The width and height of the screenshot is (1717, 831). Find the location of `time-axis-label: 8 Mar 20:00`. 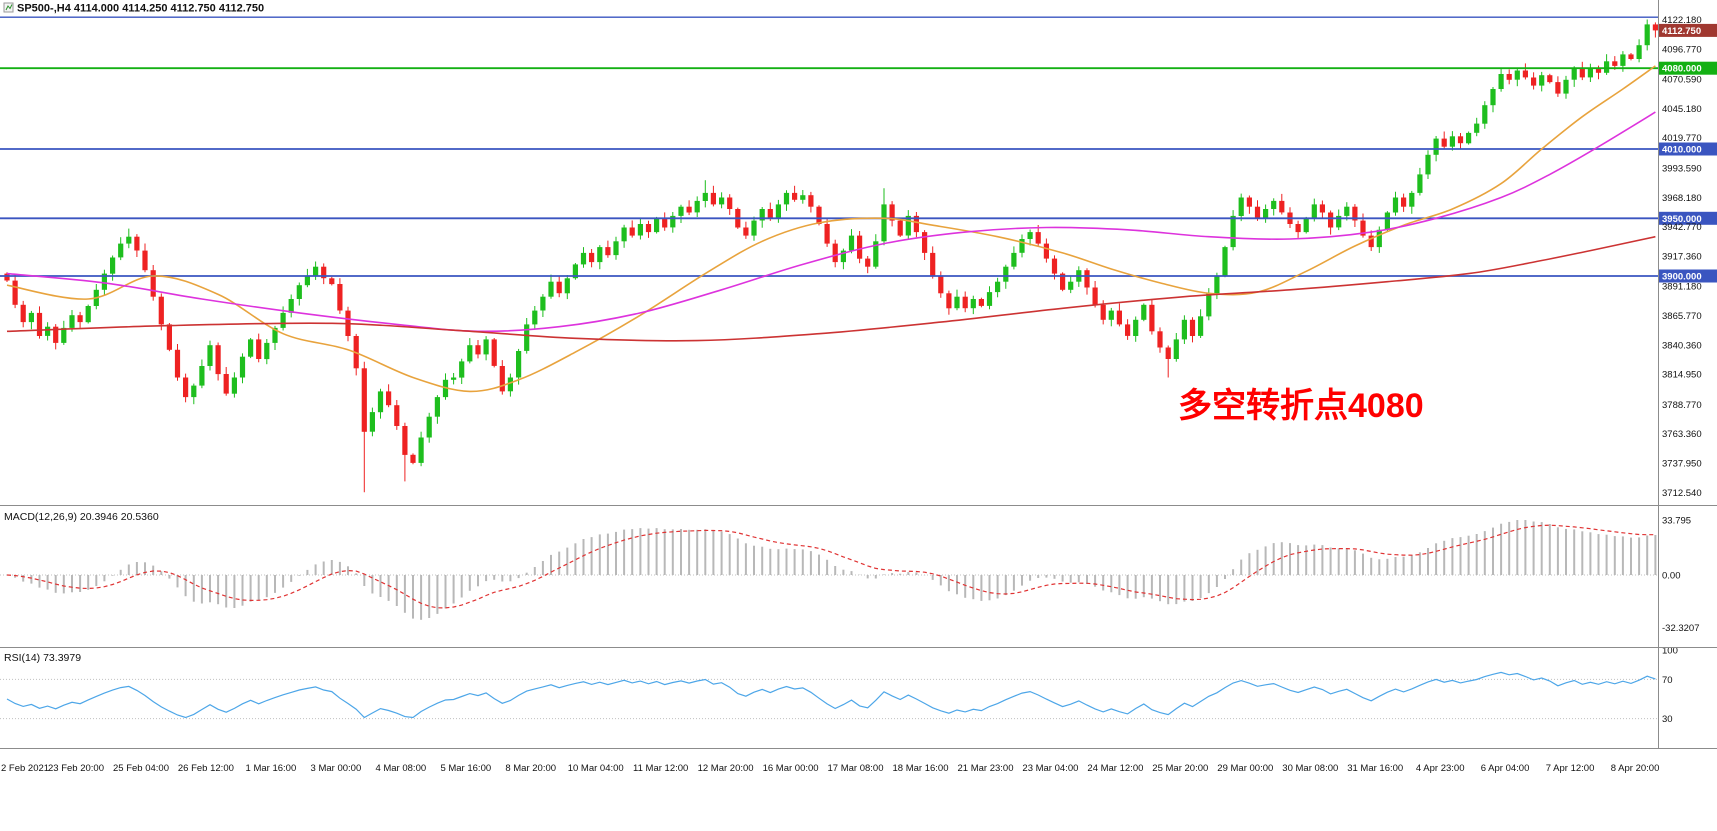

time-axis-label: 8 Mar 20:00 is located at coordinates (530, 768).